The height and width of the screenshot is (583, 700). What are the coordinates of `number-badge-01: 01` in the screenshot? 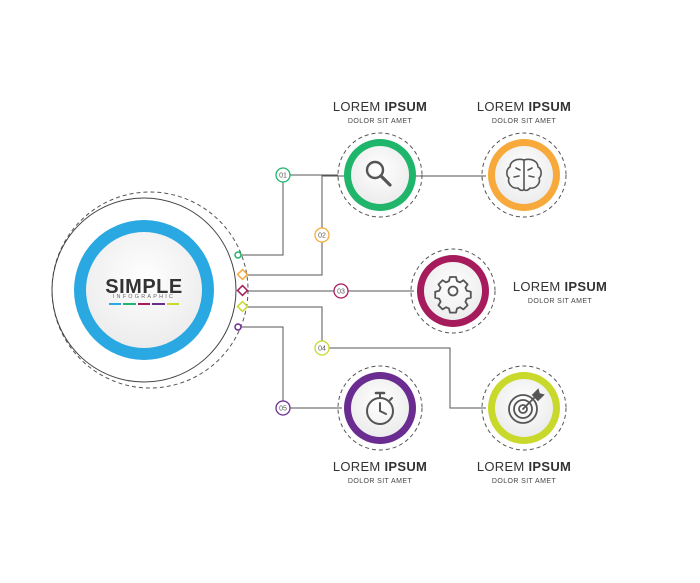 It's located at (283, 175).